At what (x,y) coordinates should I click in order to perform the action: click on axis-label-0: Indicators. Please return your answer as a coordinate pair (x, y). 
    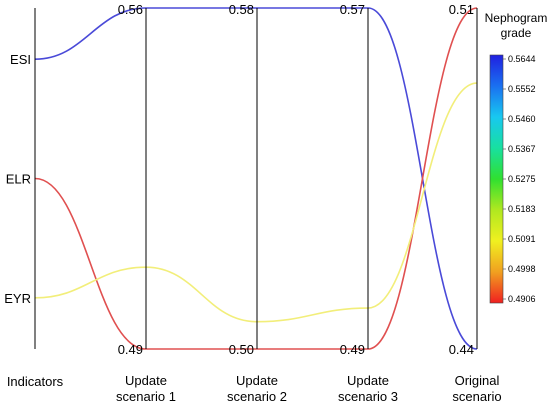
    Looking at the image, I should click on (35, 381).